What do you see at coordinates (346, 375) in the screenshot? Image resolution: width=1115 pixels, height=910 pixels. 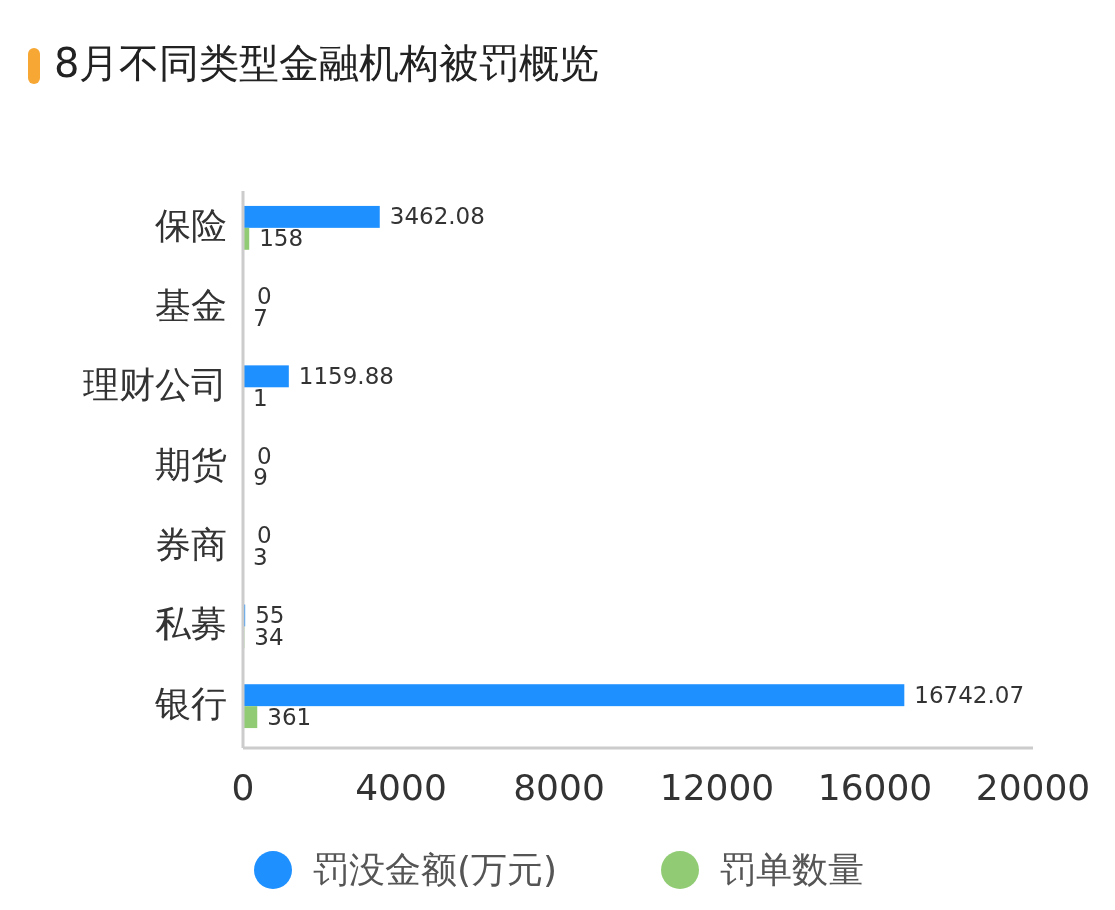 I see `data-label: 1159.88` at bounding box center [346, 375].